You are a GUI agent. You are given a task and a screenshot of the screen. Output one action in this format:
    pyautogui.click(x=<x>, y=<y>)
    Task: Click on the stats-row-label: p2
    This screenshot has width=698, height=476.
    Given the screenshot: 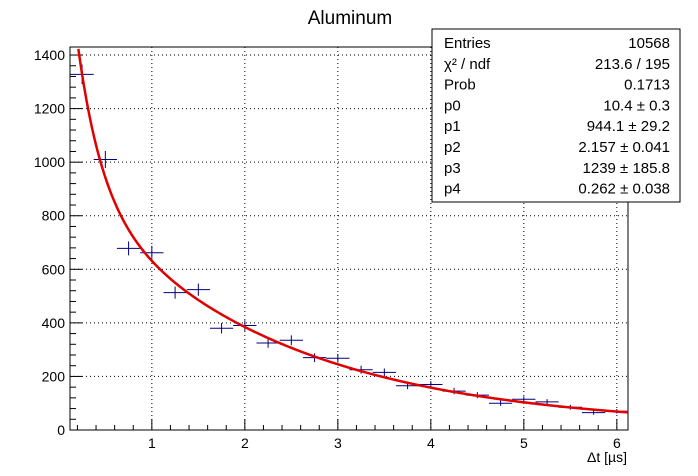 What is the action you would take?
    pyautogui.click(x=452, y=147)
    